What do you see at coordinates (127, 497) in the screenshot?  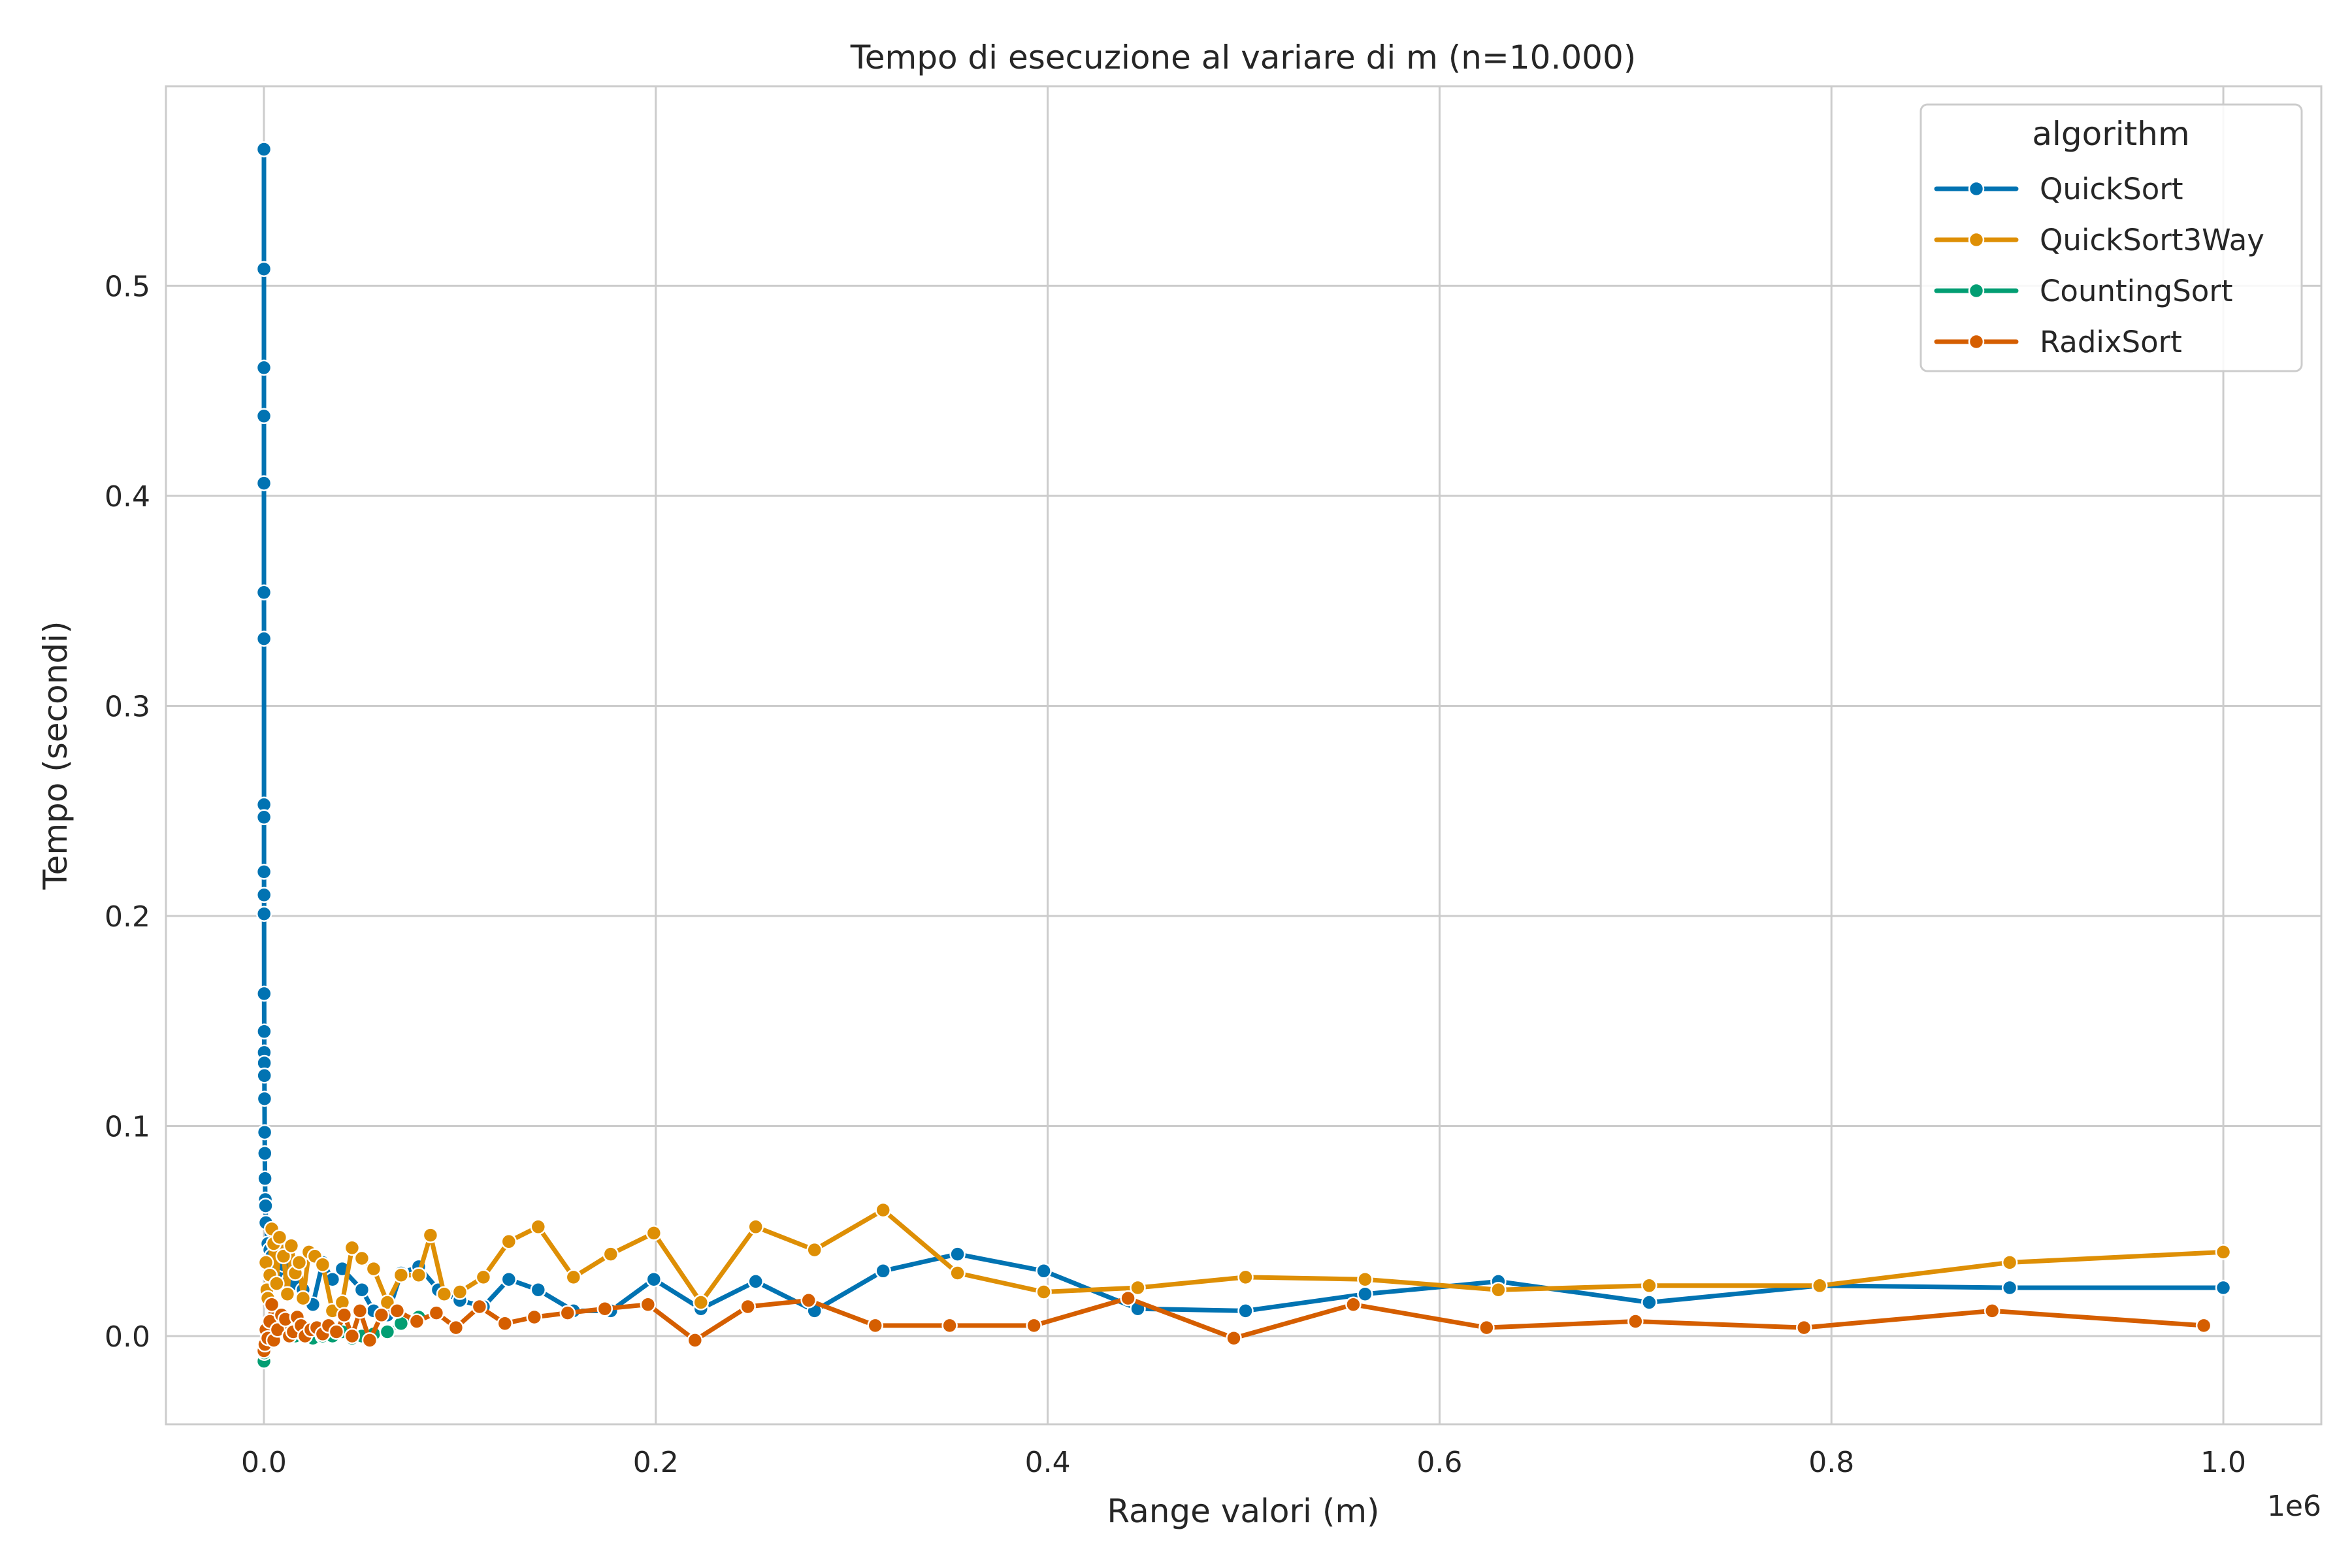 I see `y-tick-label: 0.4` at bounding box center [127, 497].